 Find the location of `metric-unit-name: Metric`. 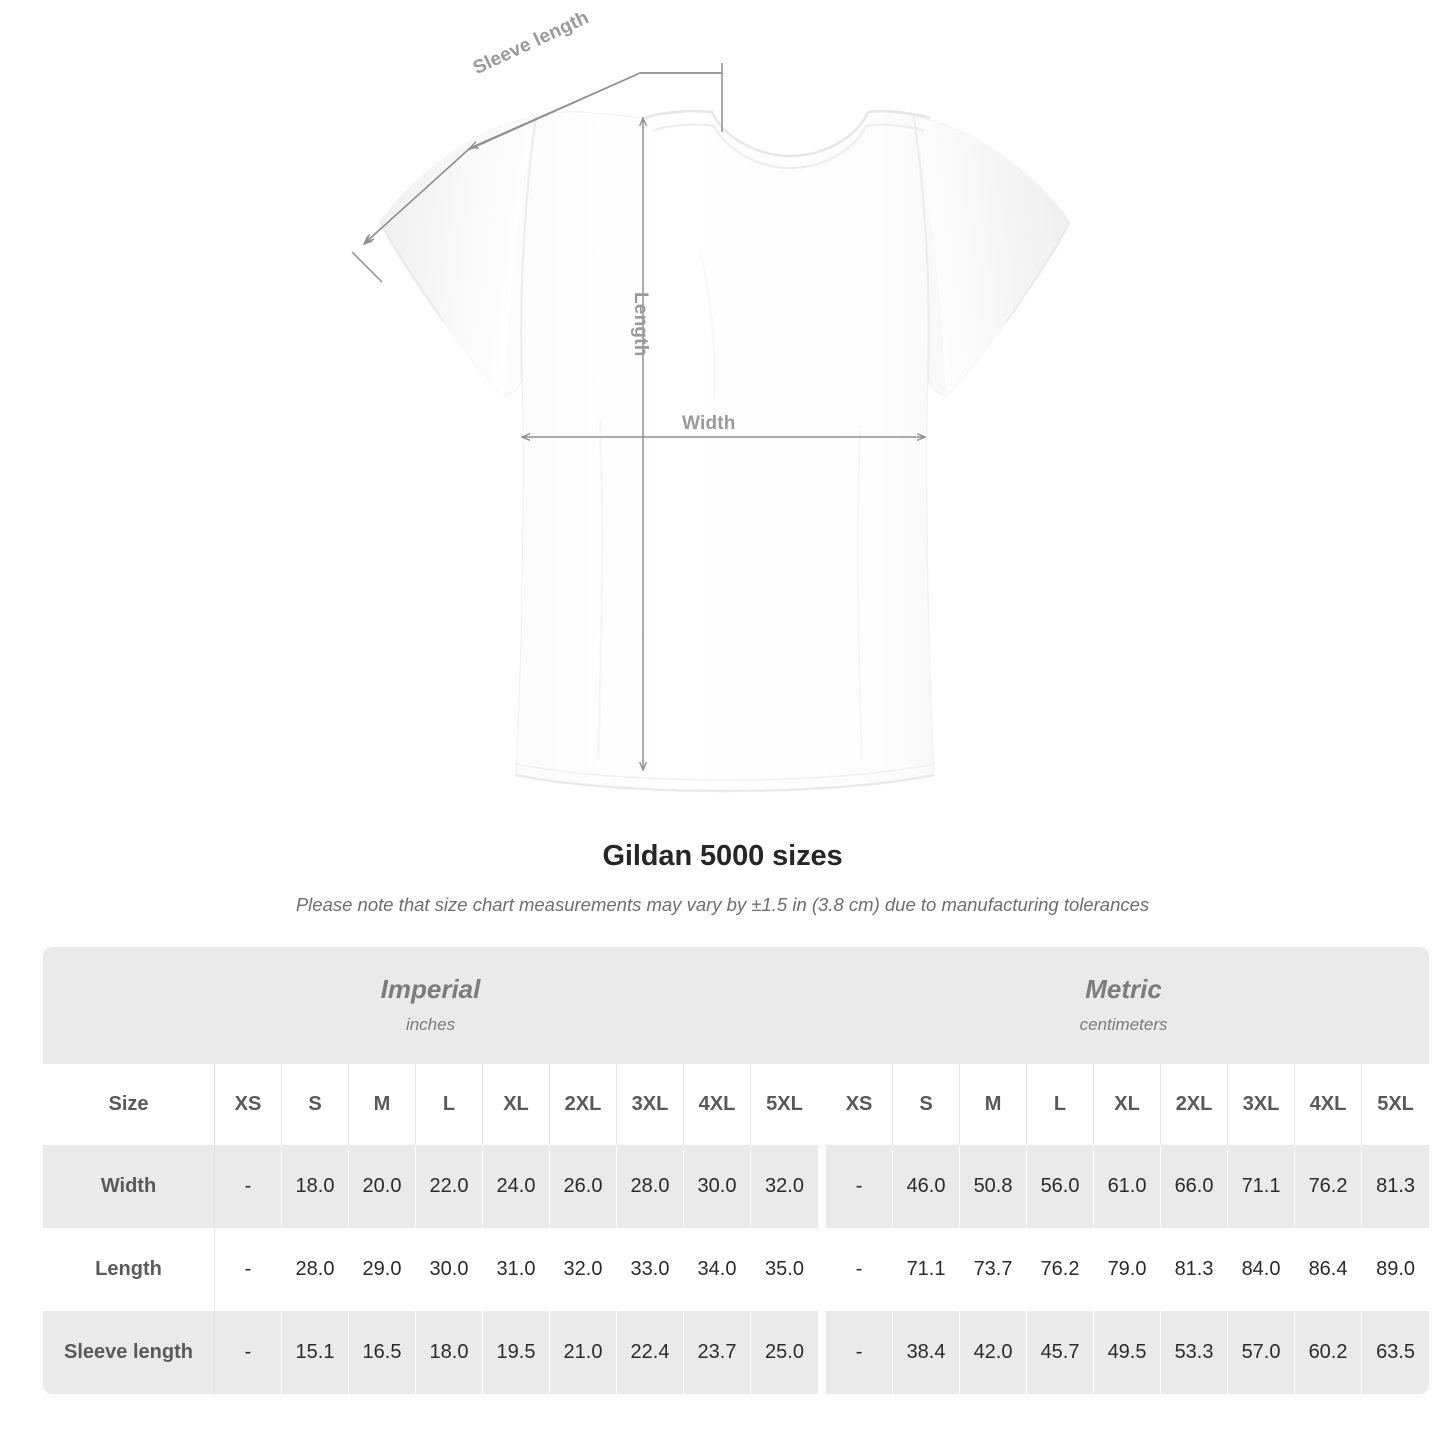

metric-unit-name: Metric is located at coordinates (1123, 988).